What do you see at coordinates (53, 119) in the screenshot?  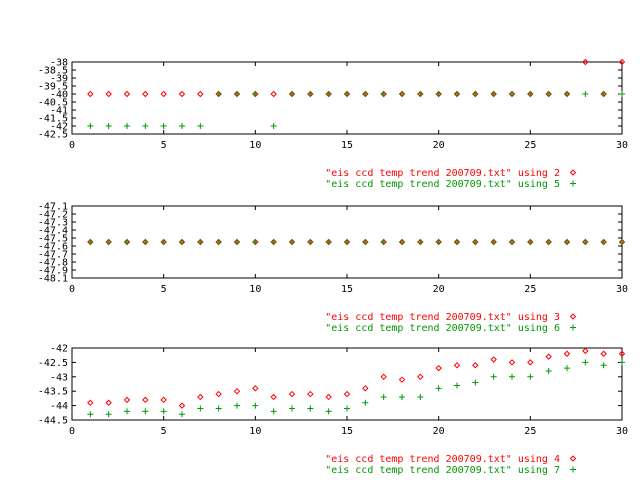 I see `y-tick-label: -41.5` at bounding box center [53, 119].